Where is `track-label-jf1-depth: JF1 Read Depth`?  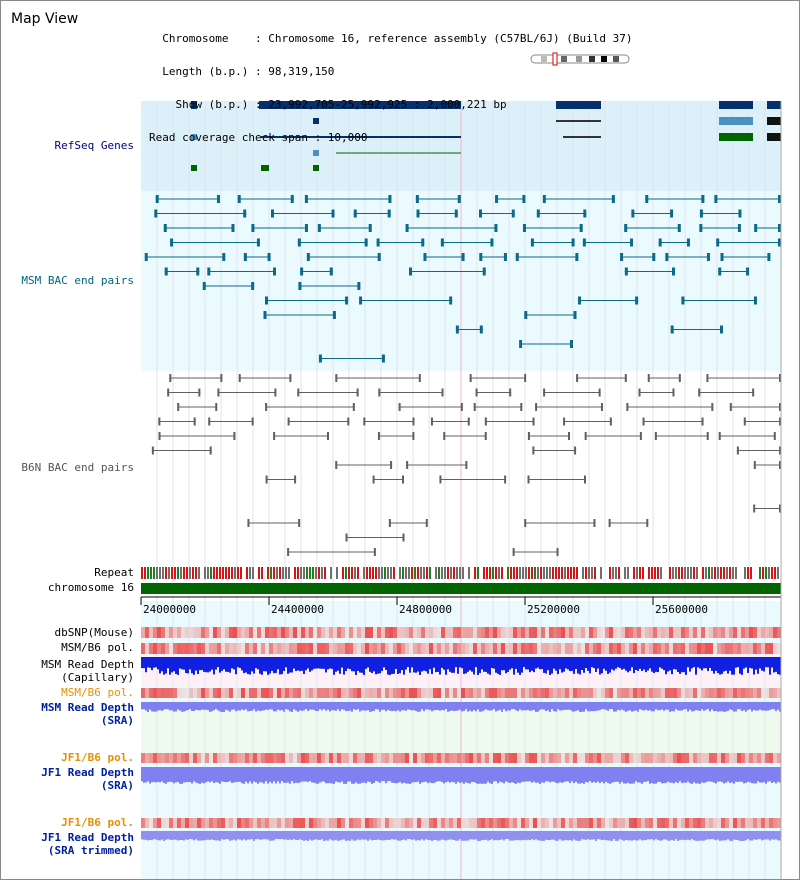 track-label-jf1-depth: JF1 Read Depth is located at coordinates (87, 772).